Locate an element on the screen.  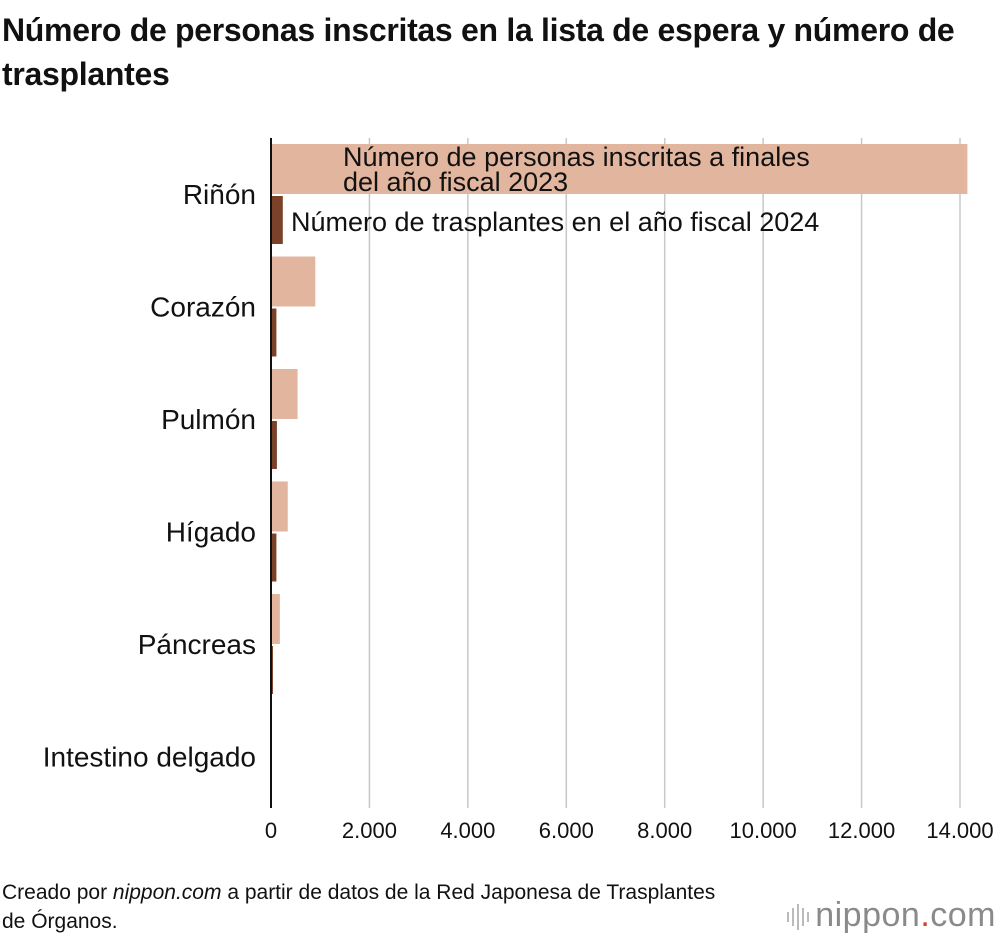
category-label: Riñón is located at coordinates (219, 194).